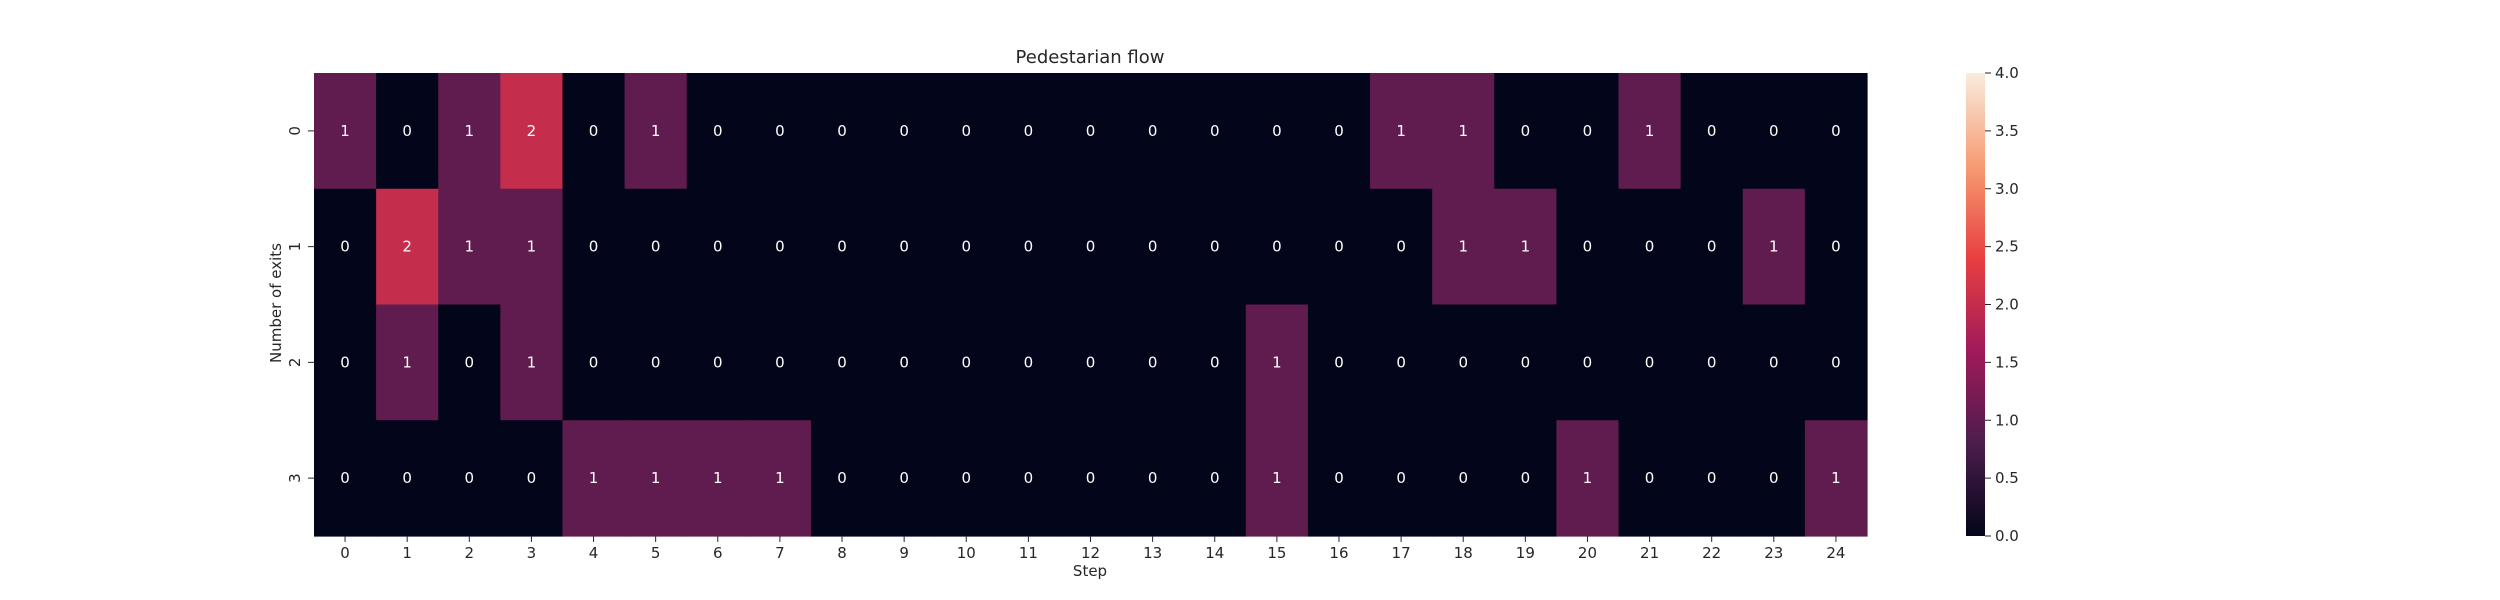 This screenshot has width=2500, height=600. I want to click on x-tick-label: 23, so click(1773, 553).